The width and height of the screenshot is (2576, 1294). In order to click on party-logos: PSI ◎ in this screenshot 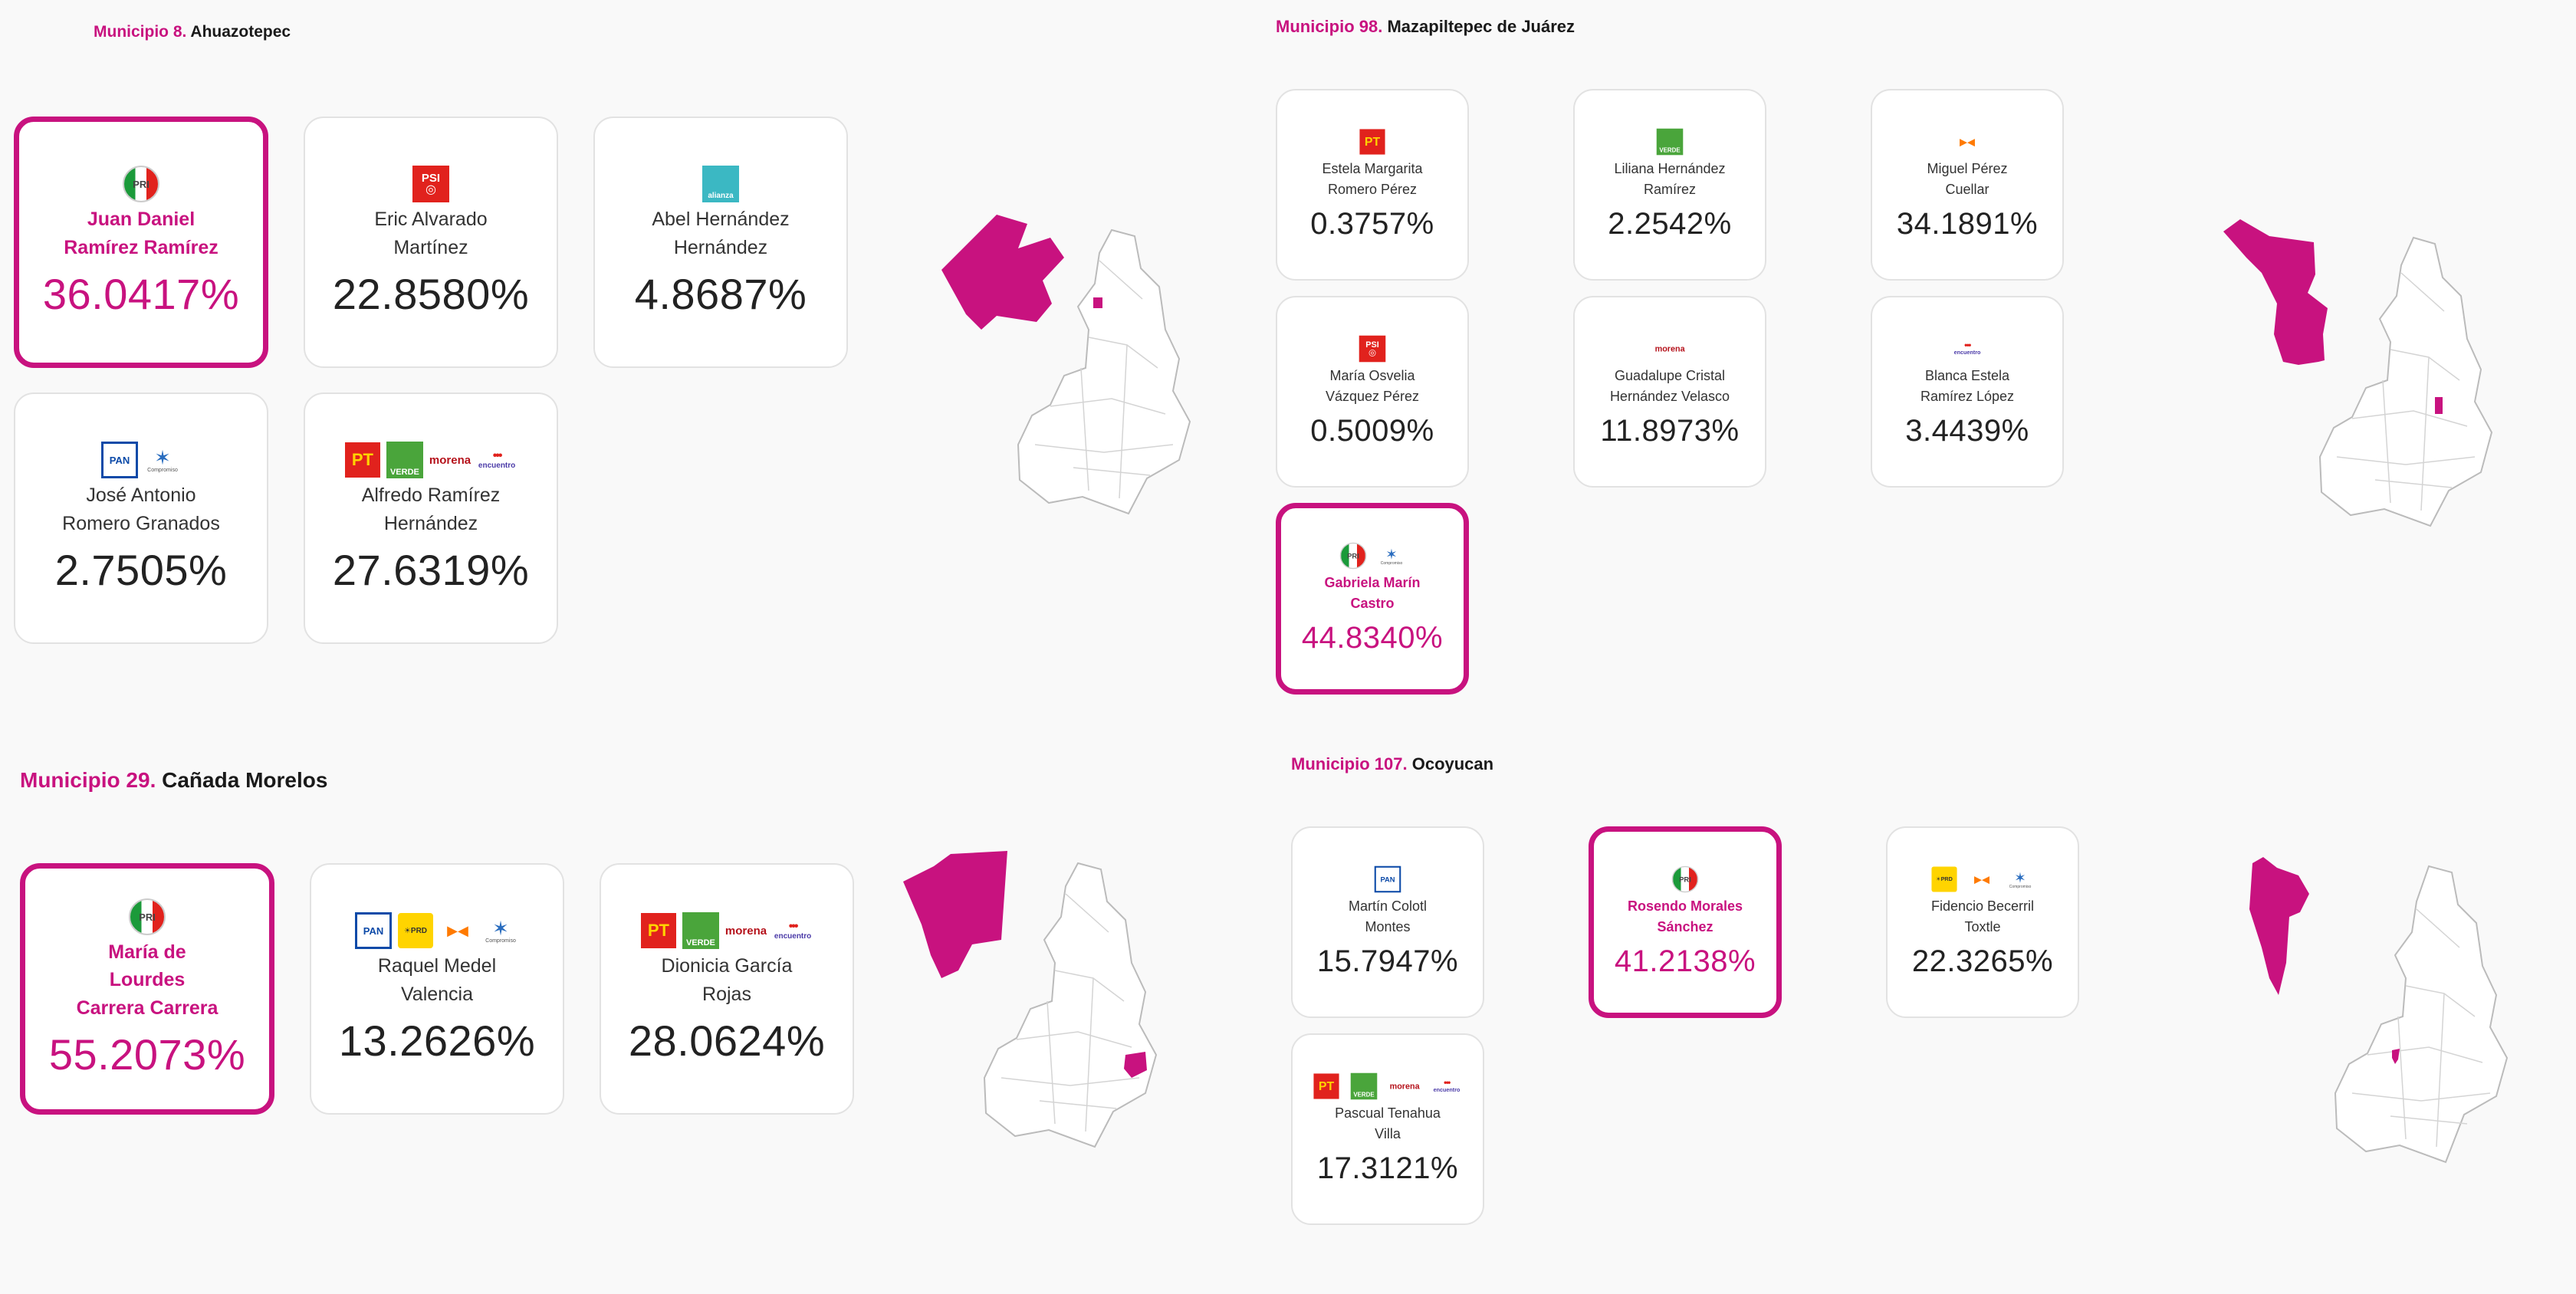, I will do `click(430, 185)`.